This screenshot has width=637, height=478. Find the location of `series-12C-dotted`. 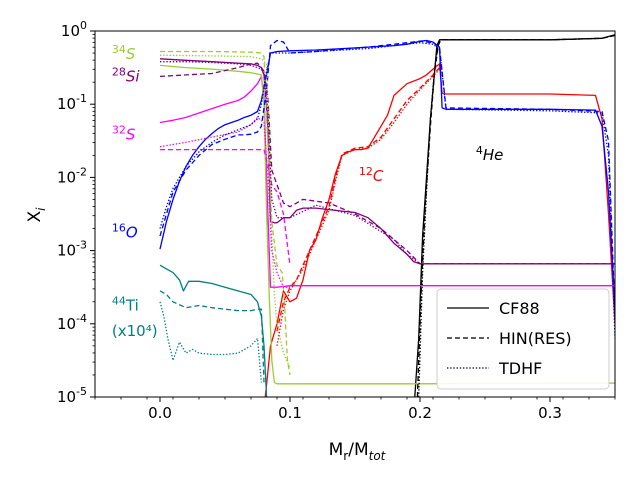

series-12C-dotted is located at coordinates (358, 207).